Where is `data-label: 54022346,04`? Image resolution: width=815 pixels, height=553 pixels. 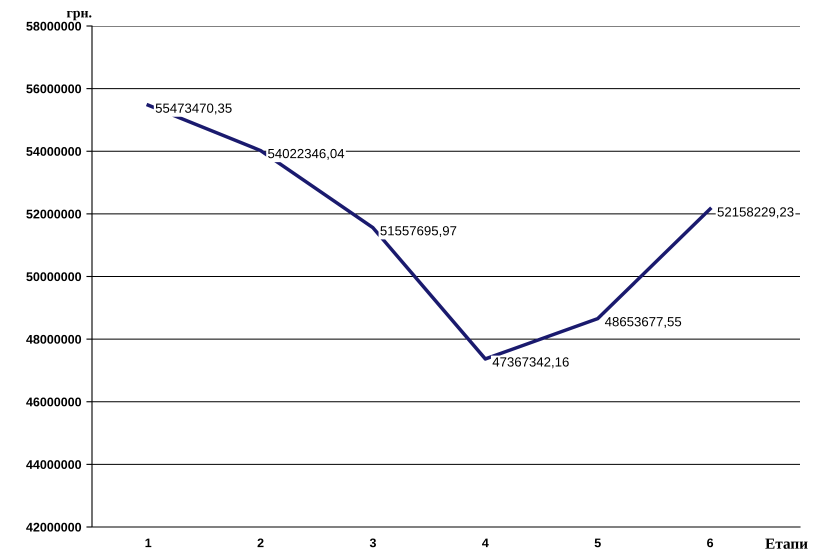
data-label: 54022346,04 is located at coordinates (306, 154).